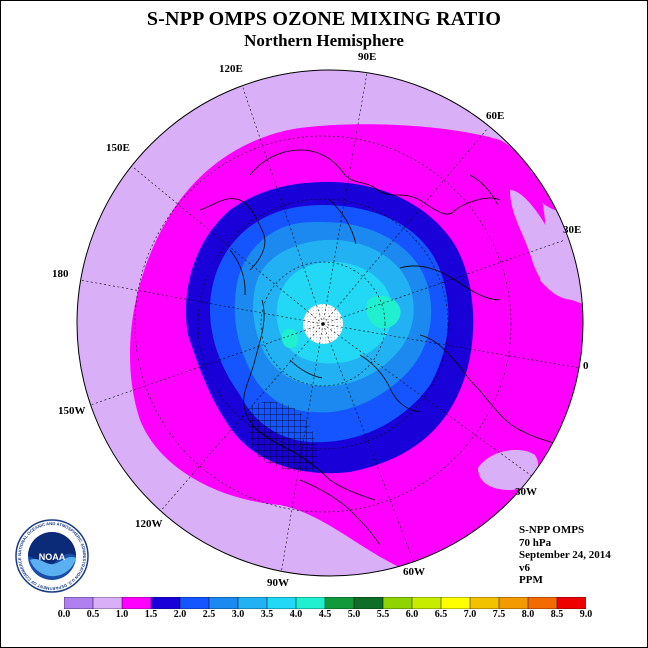 This screenshot has height=648, width=648. What do you see at coordinates (354, 614) in the screenshot?
I see `colorbar-tick-label: 5.0` at bounding box center [354, 614].